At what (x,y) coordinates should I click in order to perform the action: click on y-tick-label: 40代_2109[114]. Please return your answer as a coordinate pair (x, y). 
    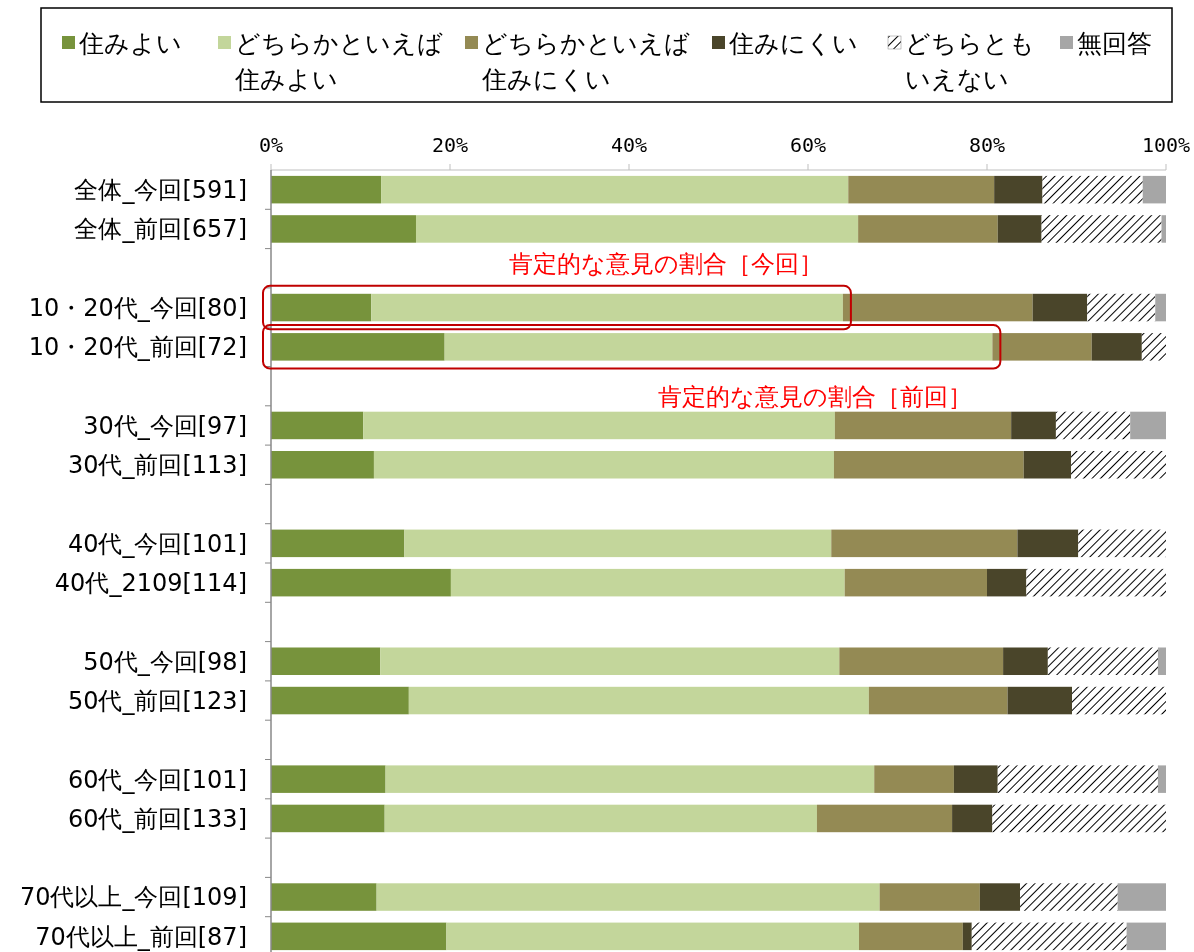
    Looking at the image, I should click on (150, 583).